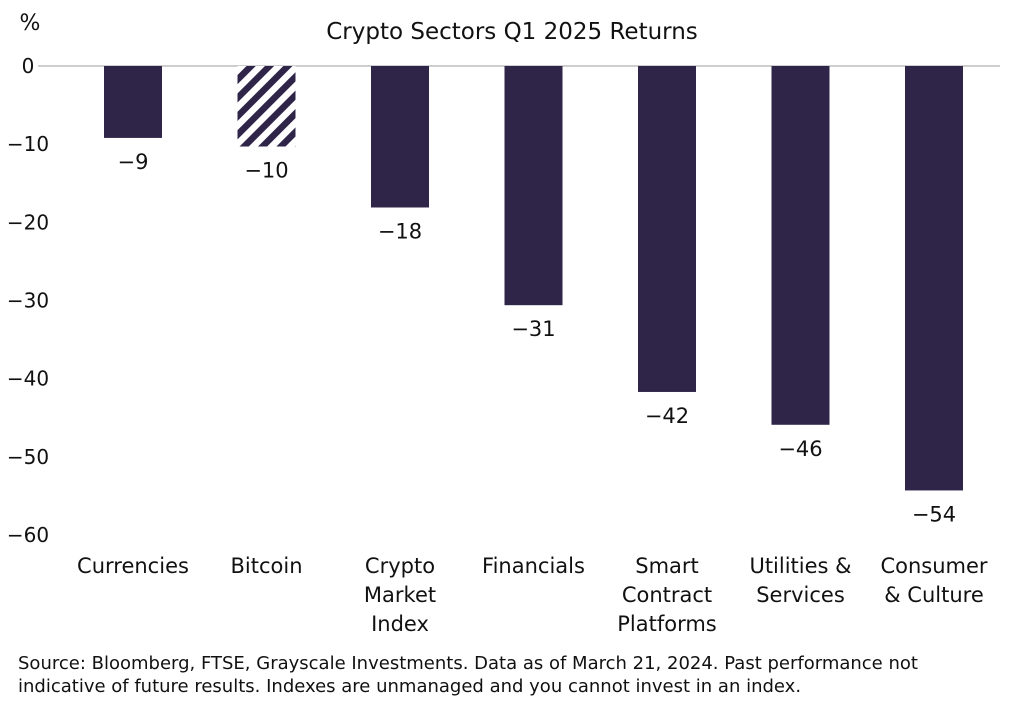 The width and height of the screenshot is (1024, 710). I want to click on x-tick-label-line: Utilities &, so click(800, 566).